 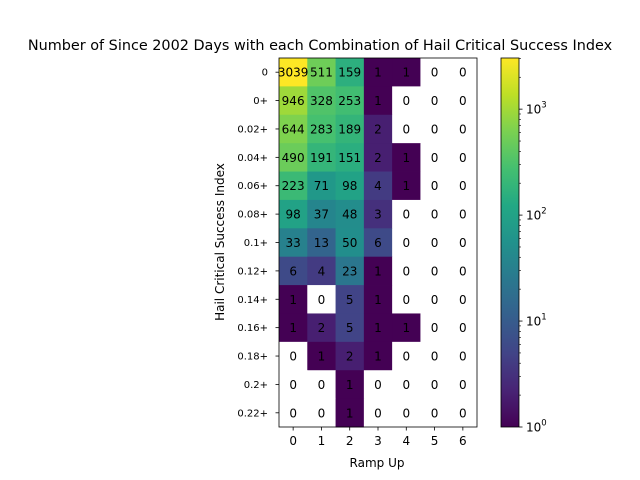 What do you see at coordinates (536, 109) in the screenshot?
I see `colorbar-tick-label: 10³` at bounding box center [536, 109].